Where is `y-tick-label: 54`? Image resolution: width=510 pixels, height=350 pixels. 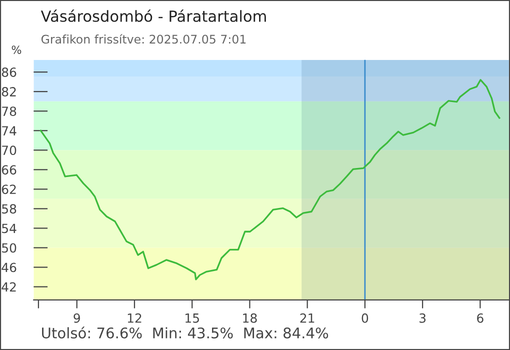 y-tick-label: 54 is located at coordinates (9, 229).